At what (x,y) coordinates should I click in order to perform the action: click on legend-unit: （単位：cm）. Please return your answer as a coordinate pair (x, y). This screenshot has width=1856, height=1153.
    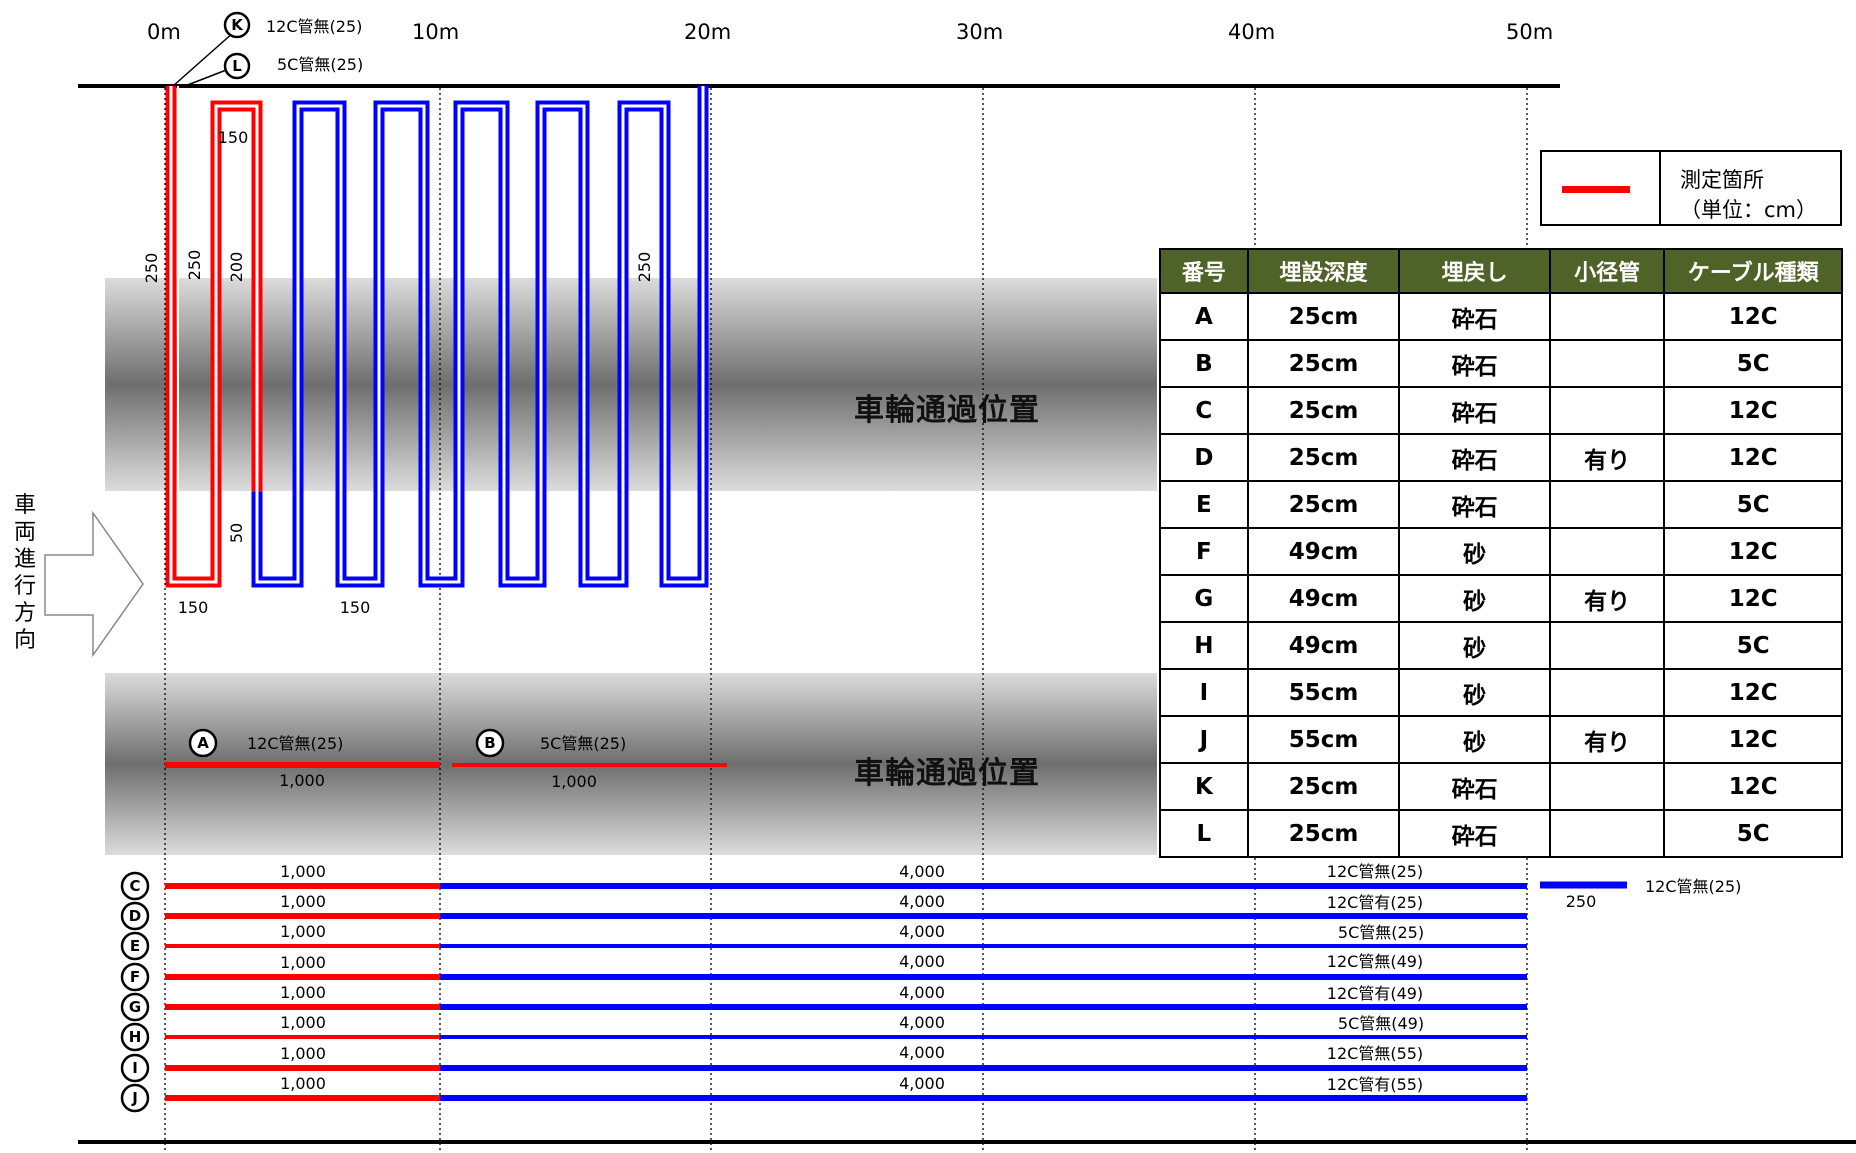
    Looking at the image, I should click on (1749, 210).